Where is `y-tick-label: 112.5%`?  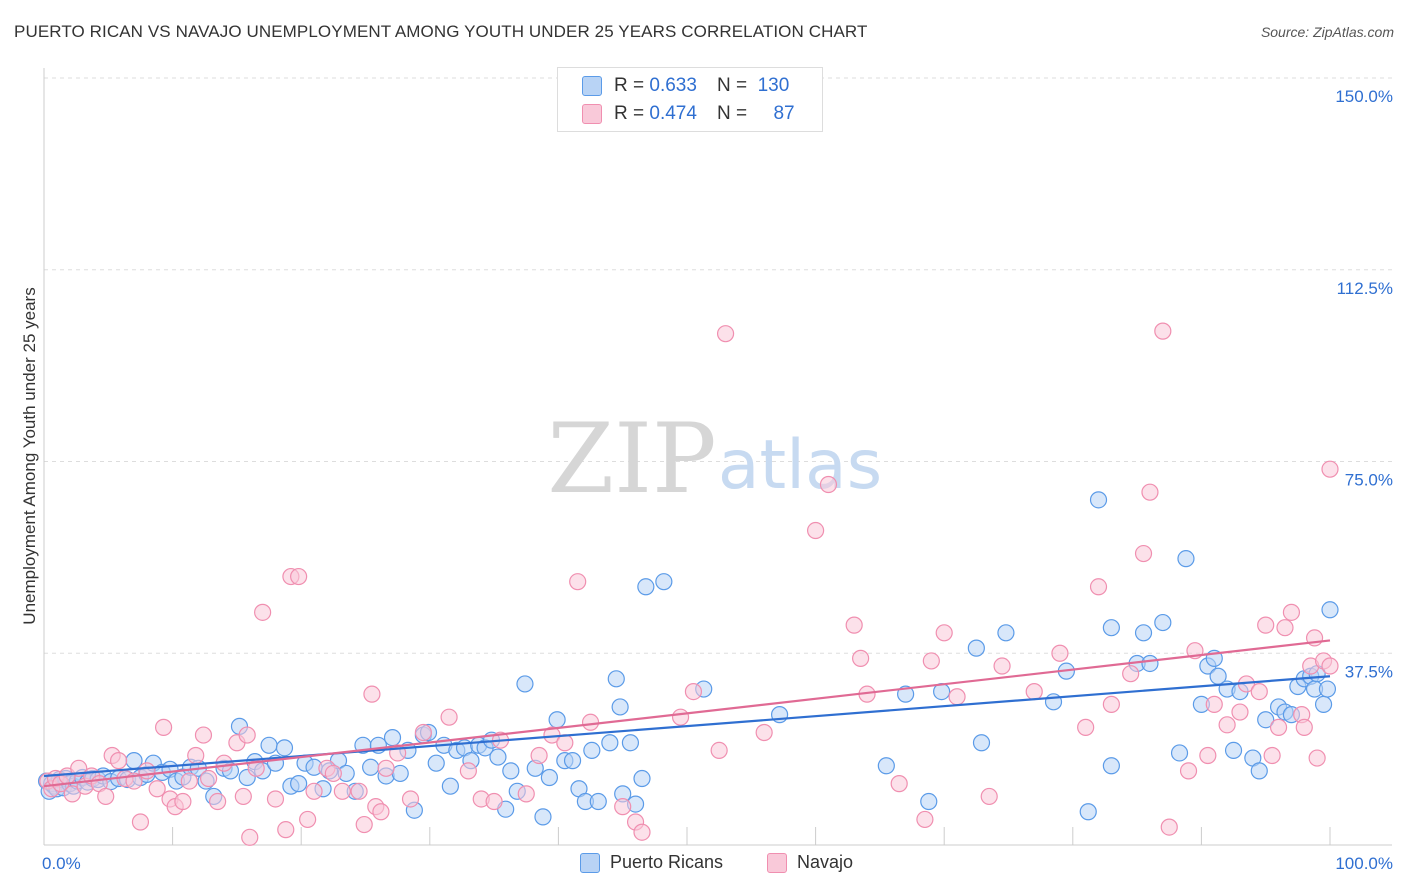
y-tick-label: 112.5% is located at coordinates (1365, 288).